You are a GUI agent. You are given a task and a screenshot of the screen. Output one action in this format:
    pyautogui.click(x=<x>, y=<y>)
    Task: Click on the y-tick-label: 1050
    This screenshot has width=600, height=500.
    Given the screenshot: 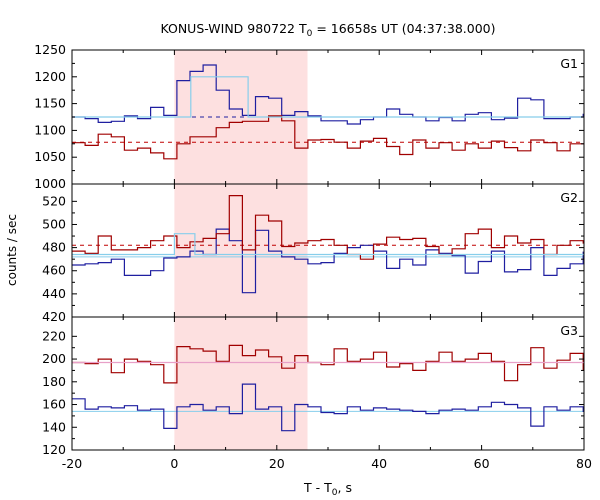 What is the action you would take?
    pyautogui.click(x=50, y=156)
    